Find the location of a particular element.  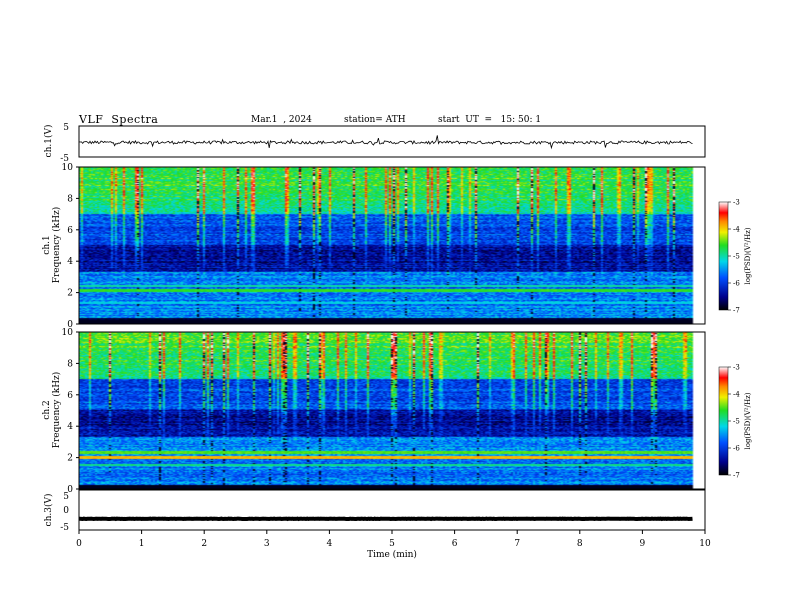

time-tick-label-0: 0 is located at coordinates (79, 544).